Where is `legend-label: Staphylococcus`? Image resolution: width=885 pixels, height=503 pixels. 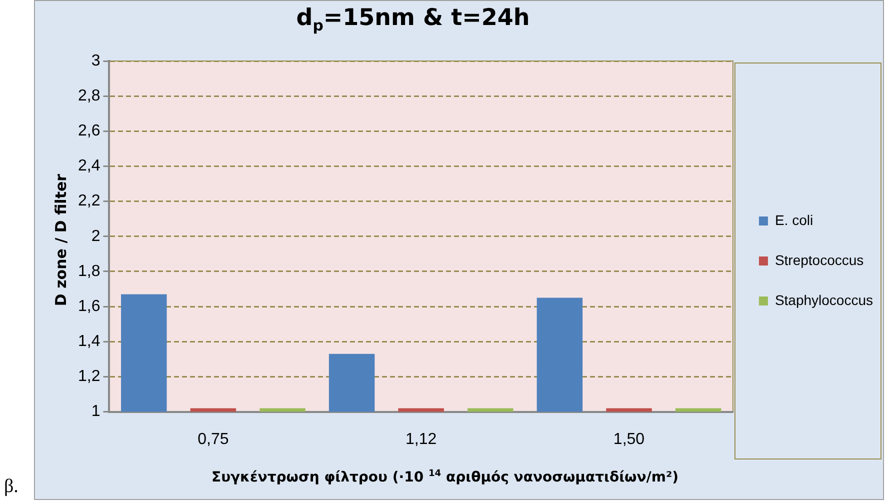
legend-label: Staphylococcus is located at coordinates (824, 300).